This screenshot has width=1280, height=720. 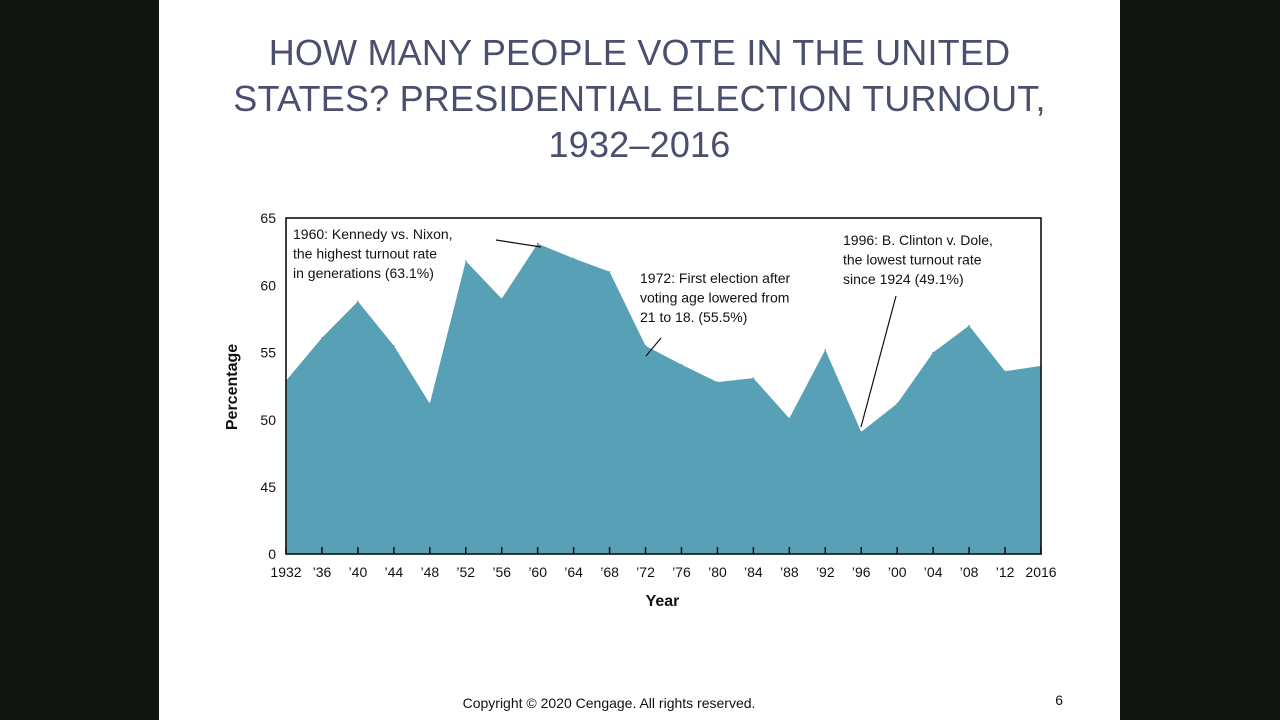 I want to click on annotation-text: 1996: B. Clinton v. Dole,, so click(x=918, y=240).